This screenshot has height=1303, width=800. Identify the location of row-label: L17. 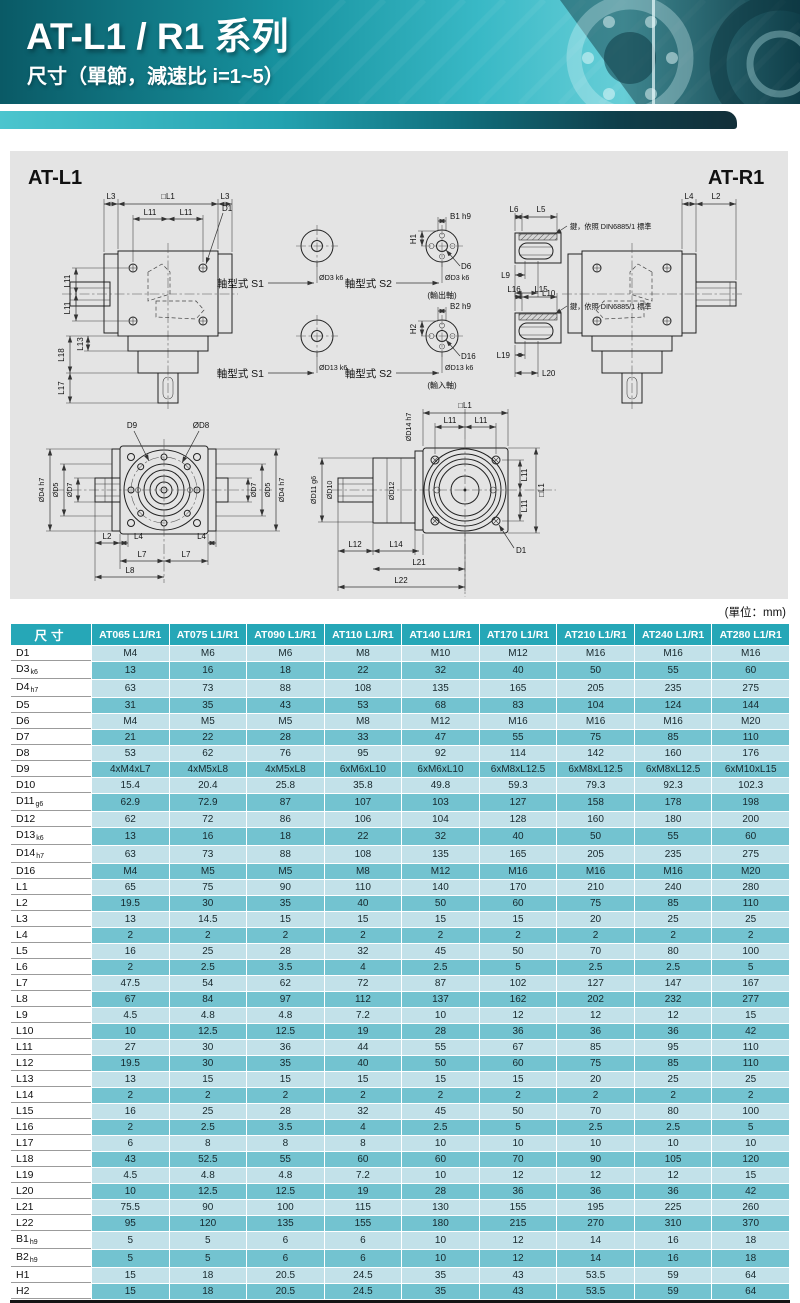
(51, 1143).